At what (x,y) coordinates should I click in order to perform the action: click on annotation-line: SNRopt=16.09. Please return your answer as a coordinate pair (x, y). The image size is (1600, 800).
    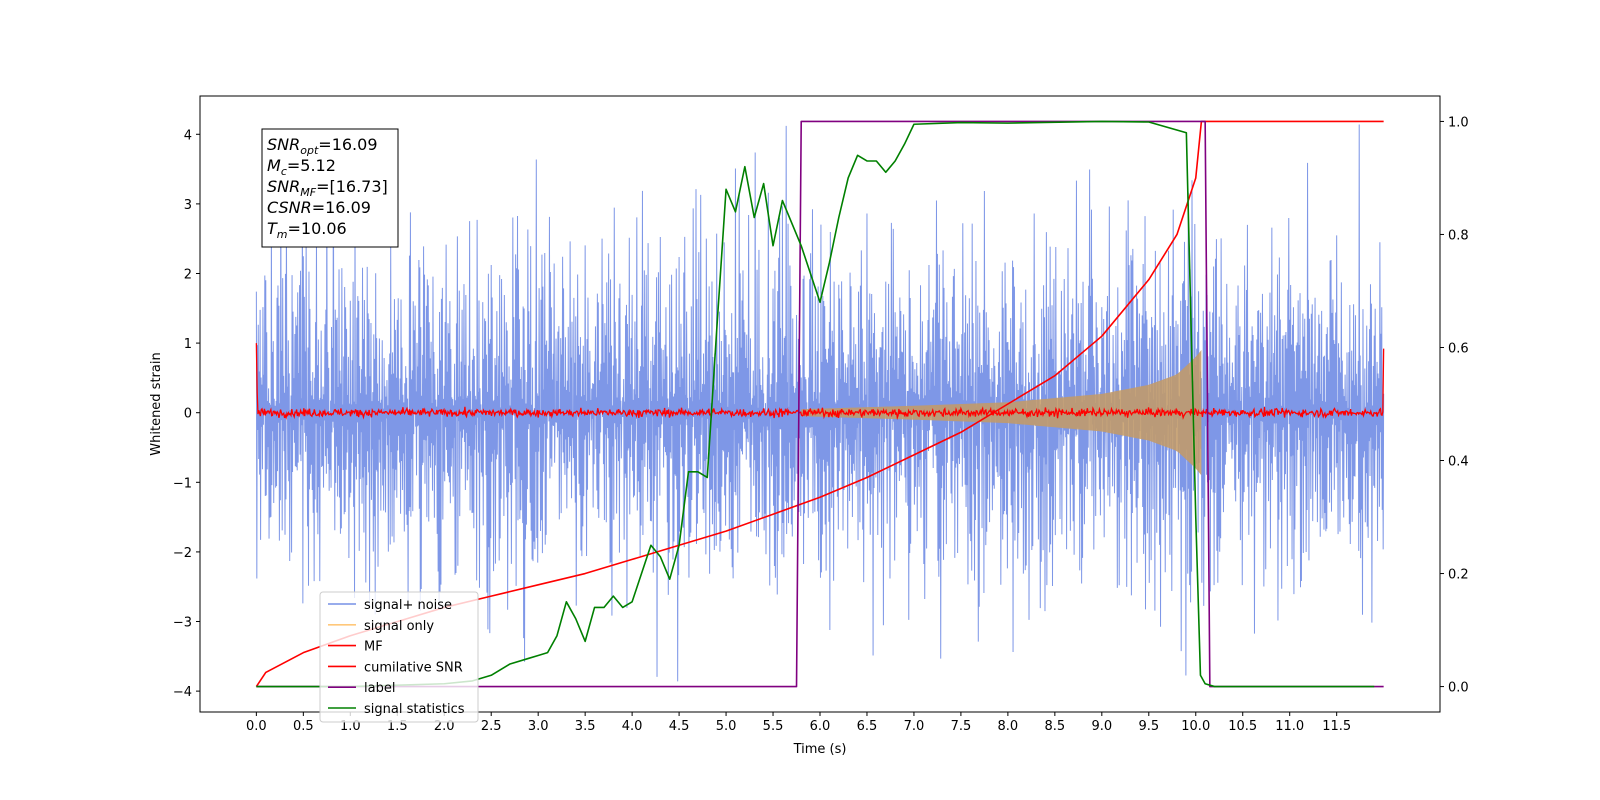
    Looking at the image, I should click on (322, 146).